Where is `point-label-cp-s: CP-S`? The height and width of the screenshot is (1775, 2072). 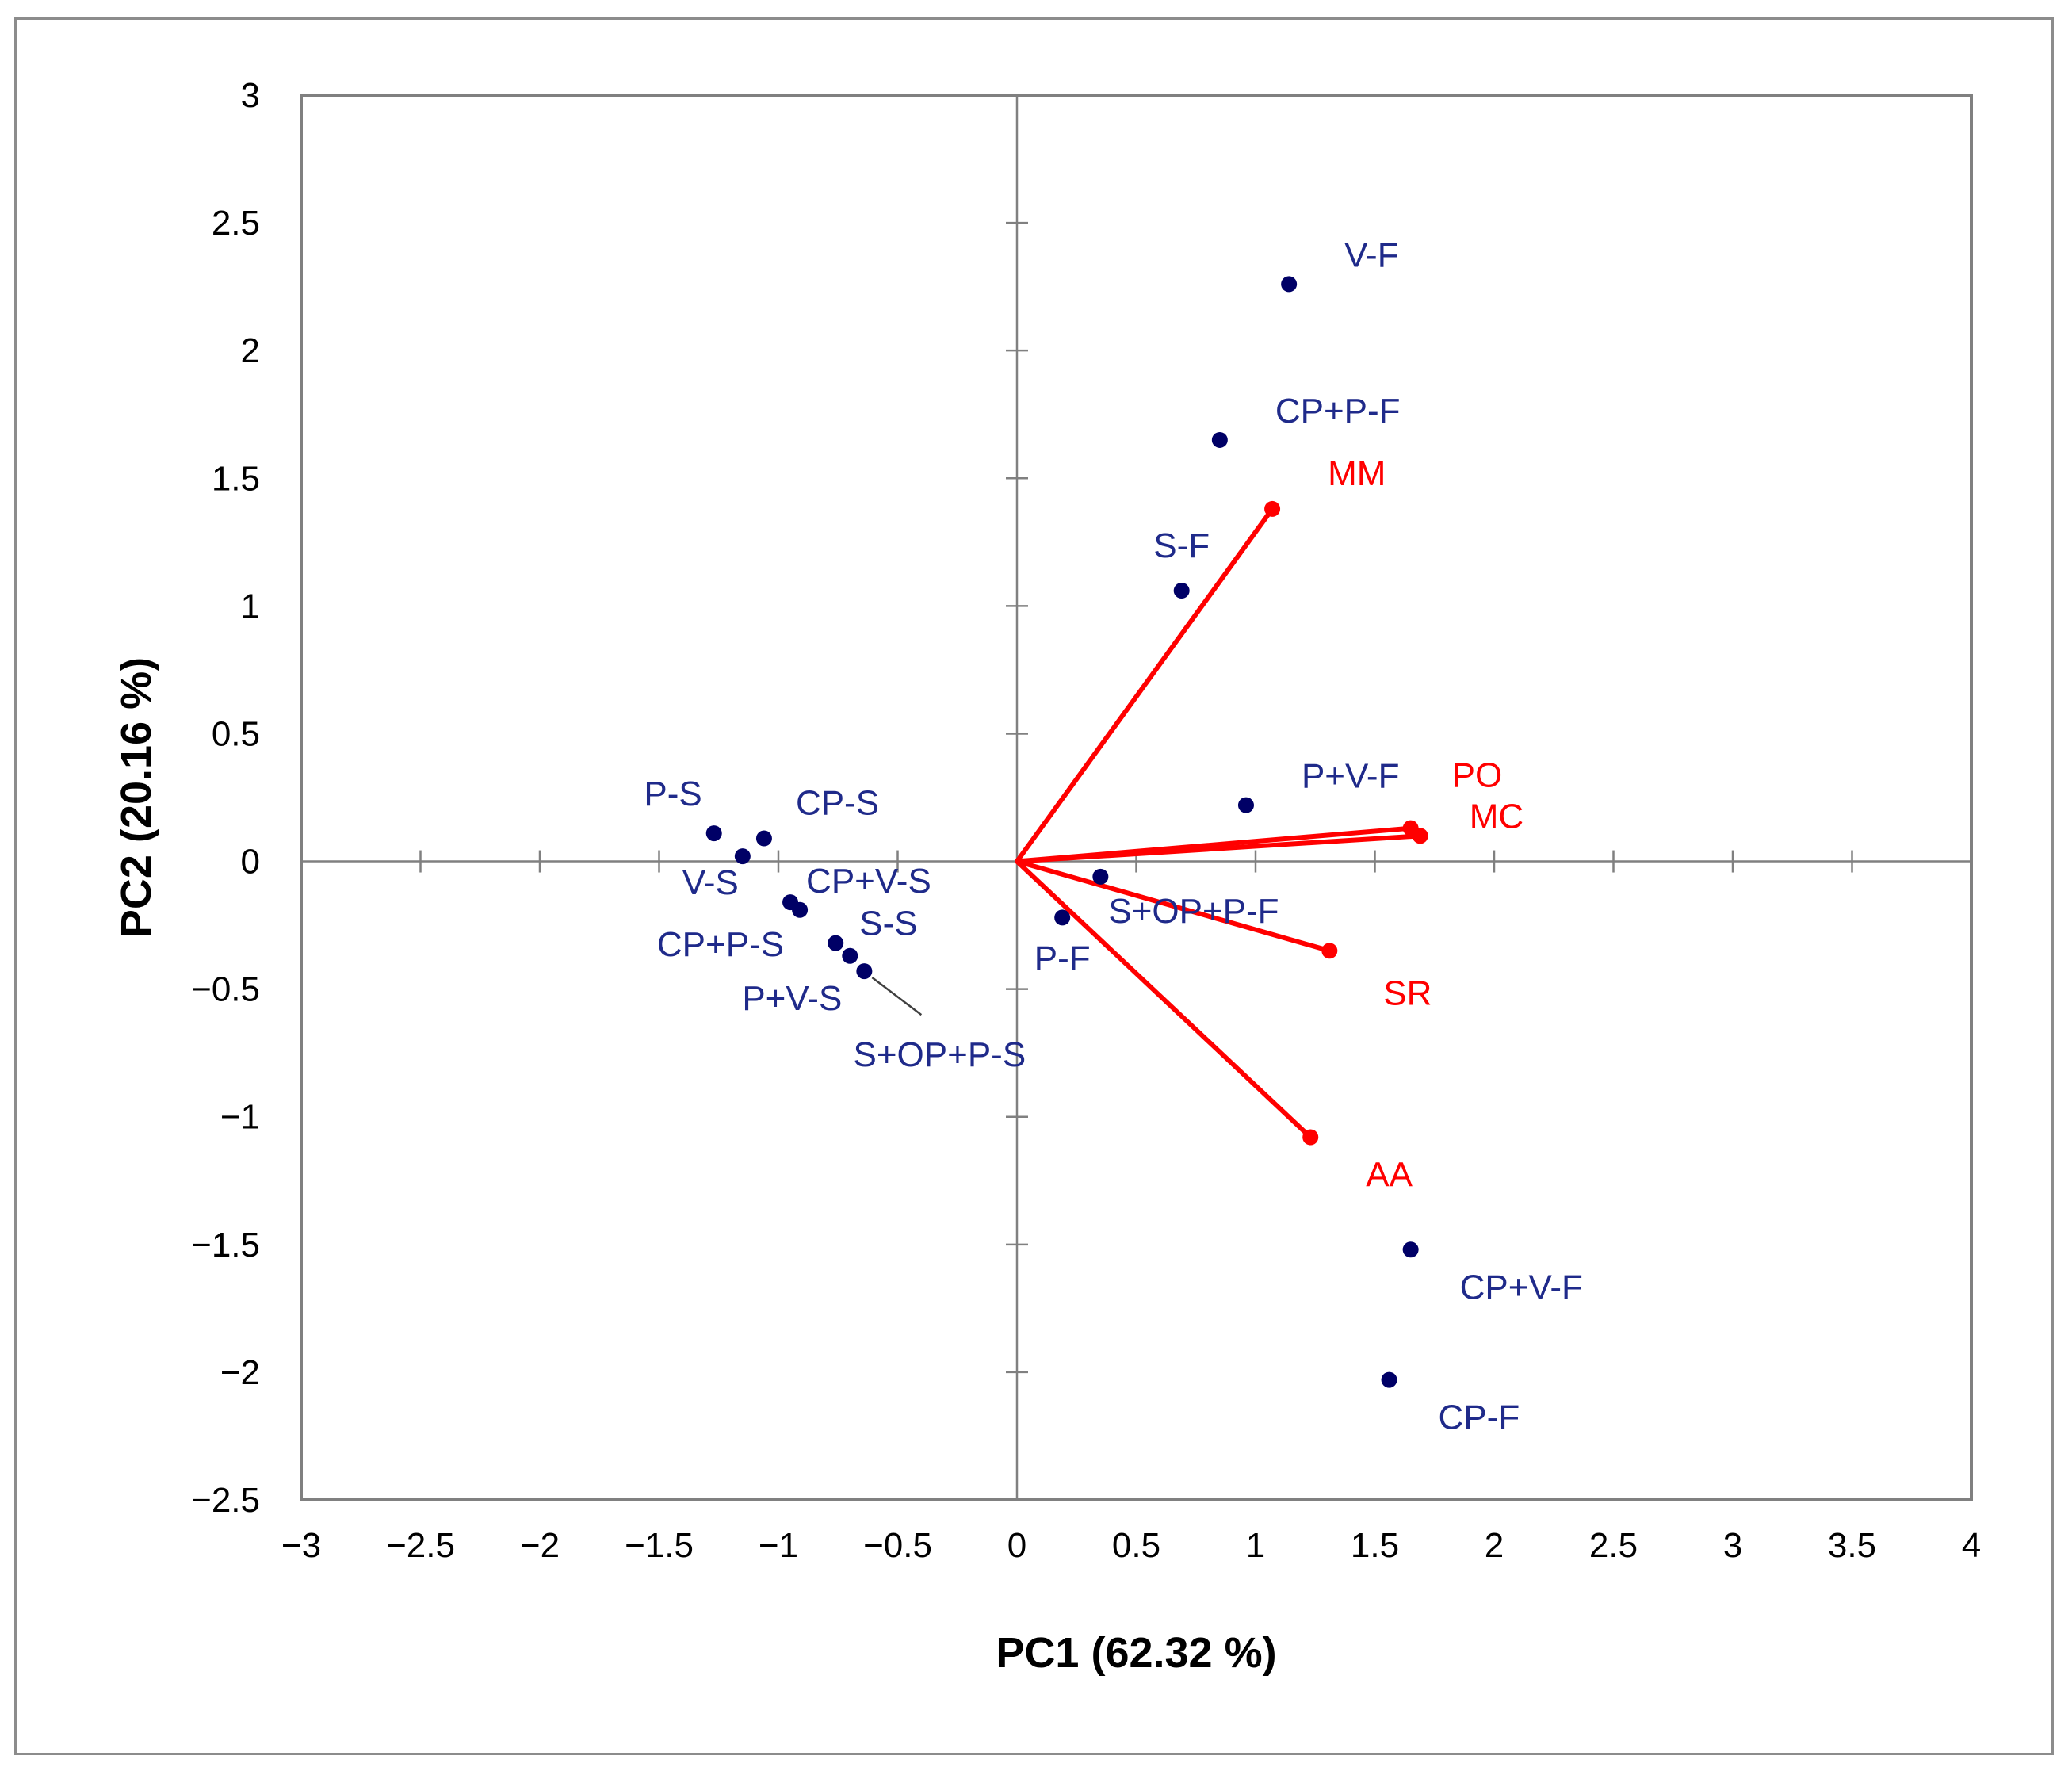 point-label-cp-s: CP-S is located at coordinates (838, 803).